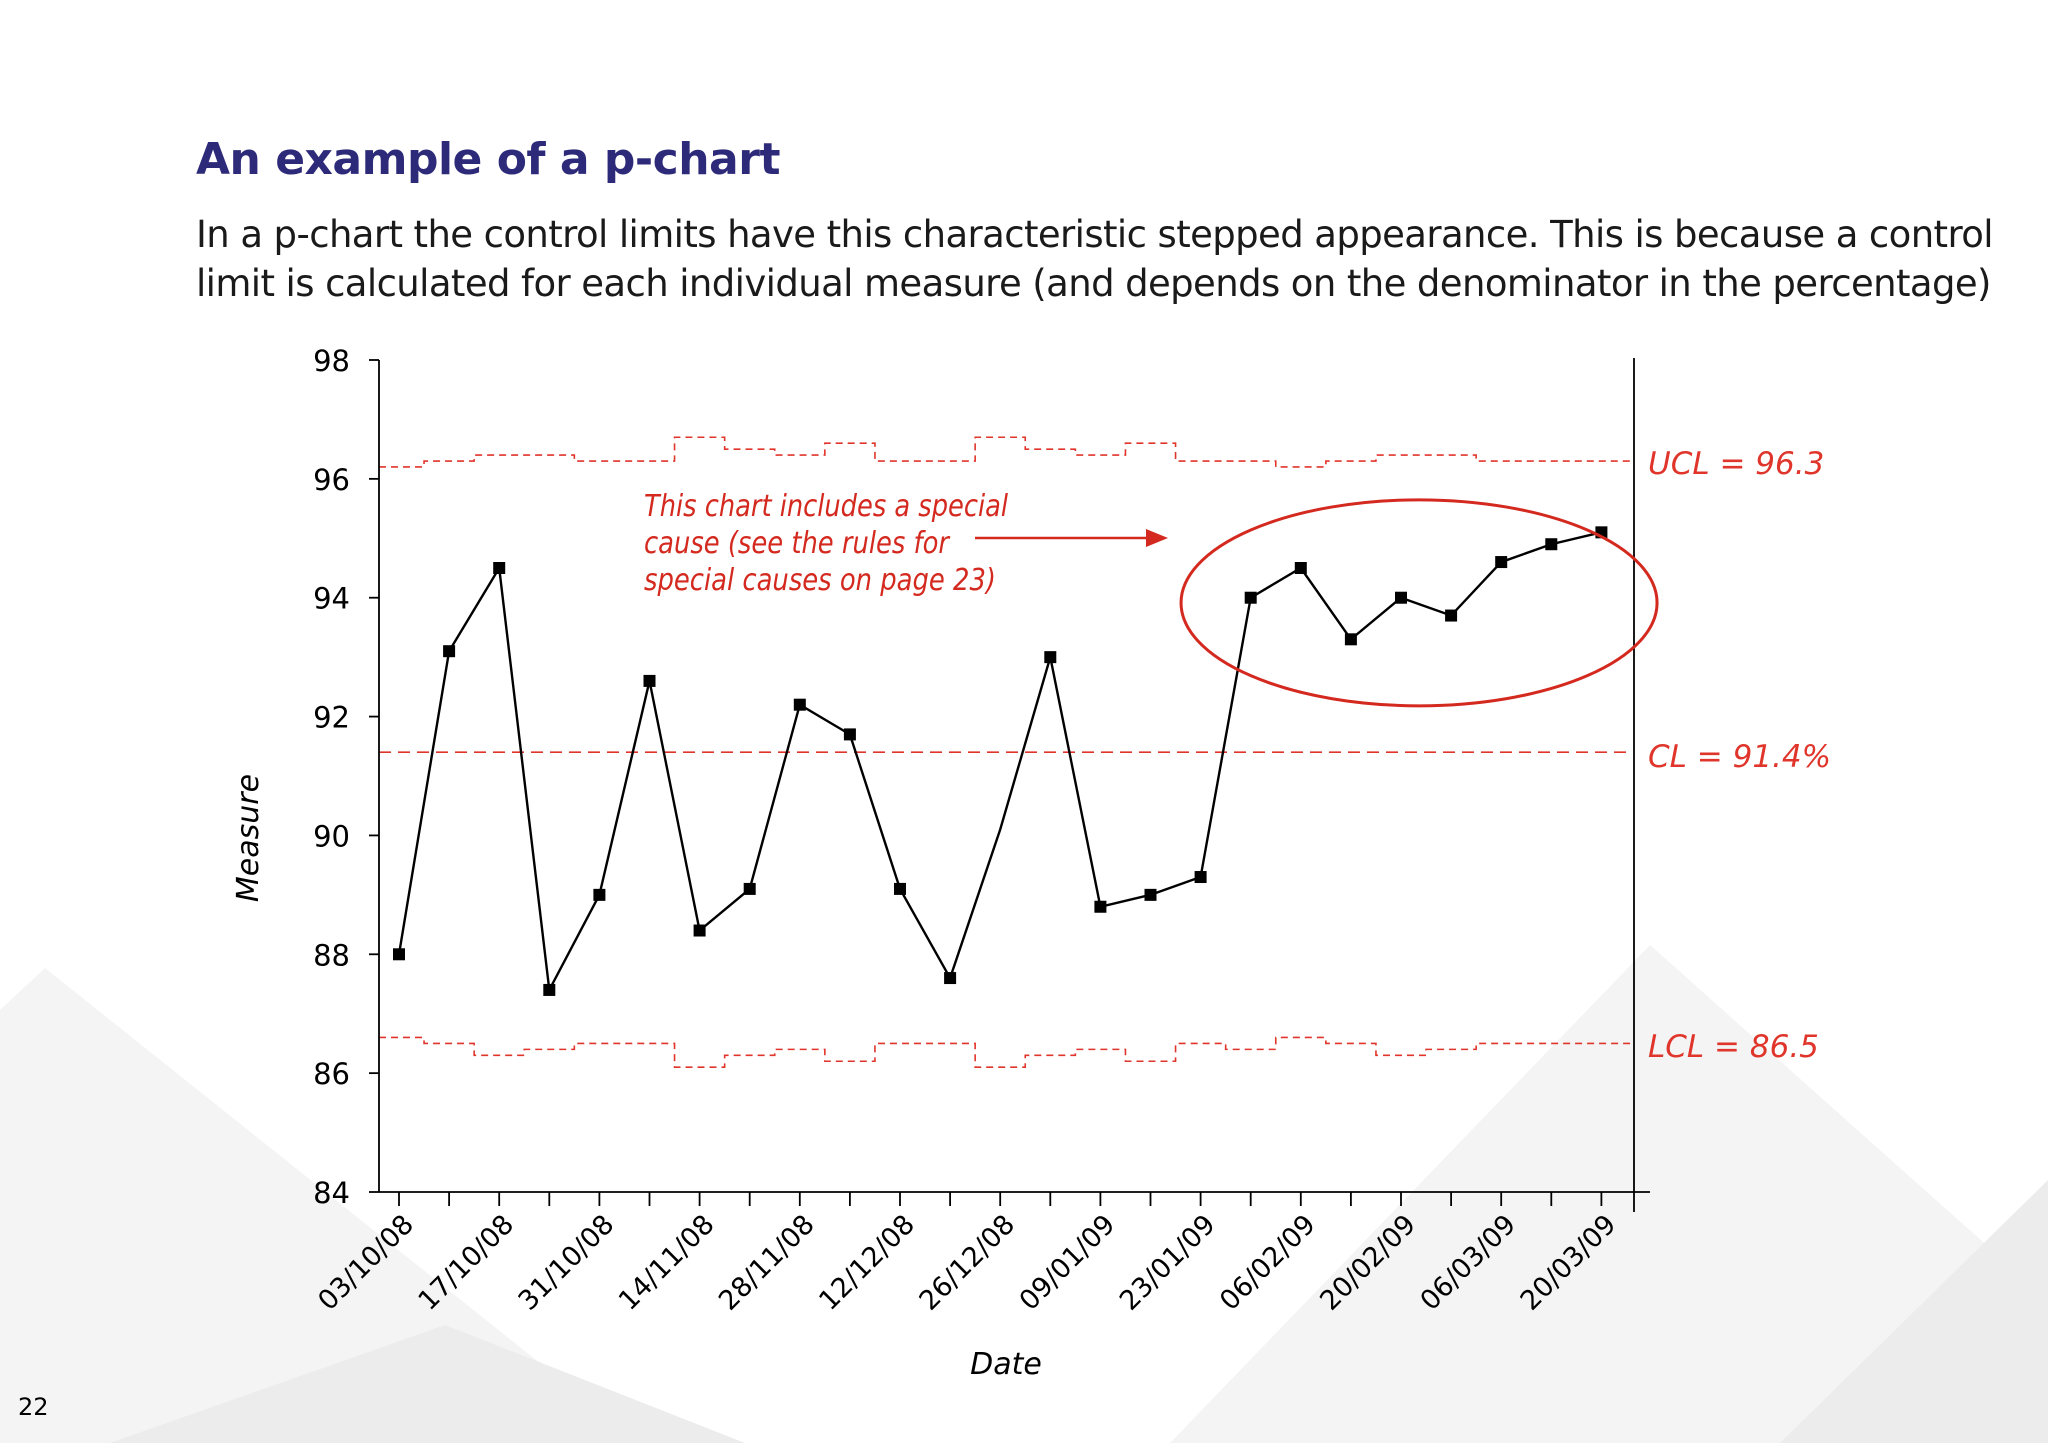 The width and height of the screenshot is (2048, 1443). I want to click on annotation-line-2: cause (see the rules for, so click(797, 543).